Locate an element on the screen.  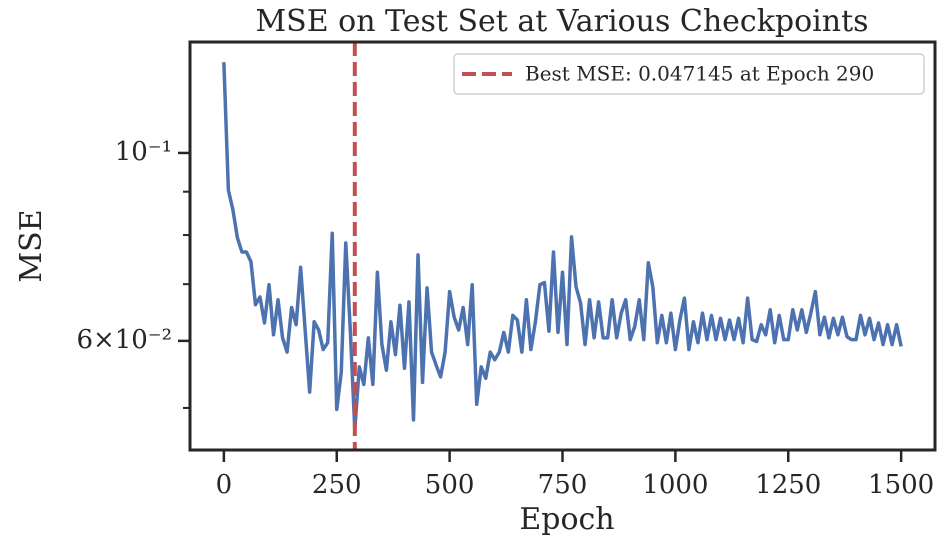
x-tick-label: 1000 is located at coordinates (675, 485).